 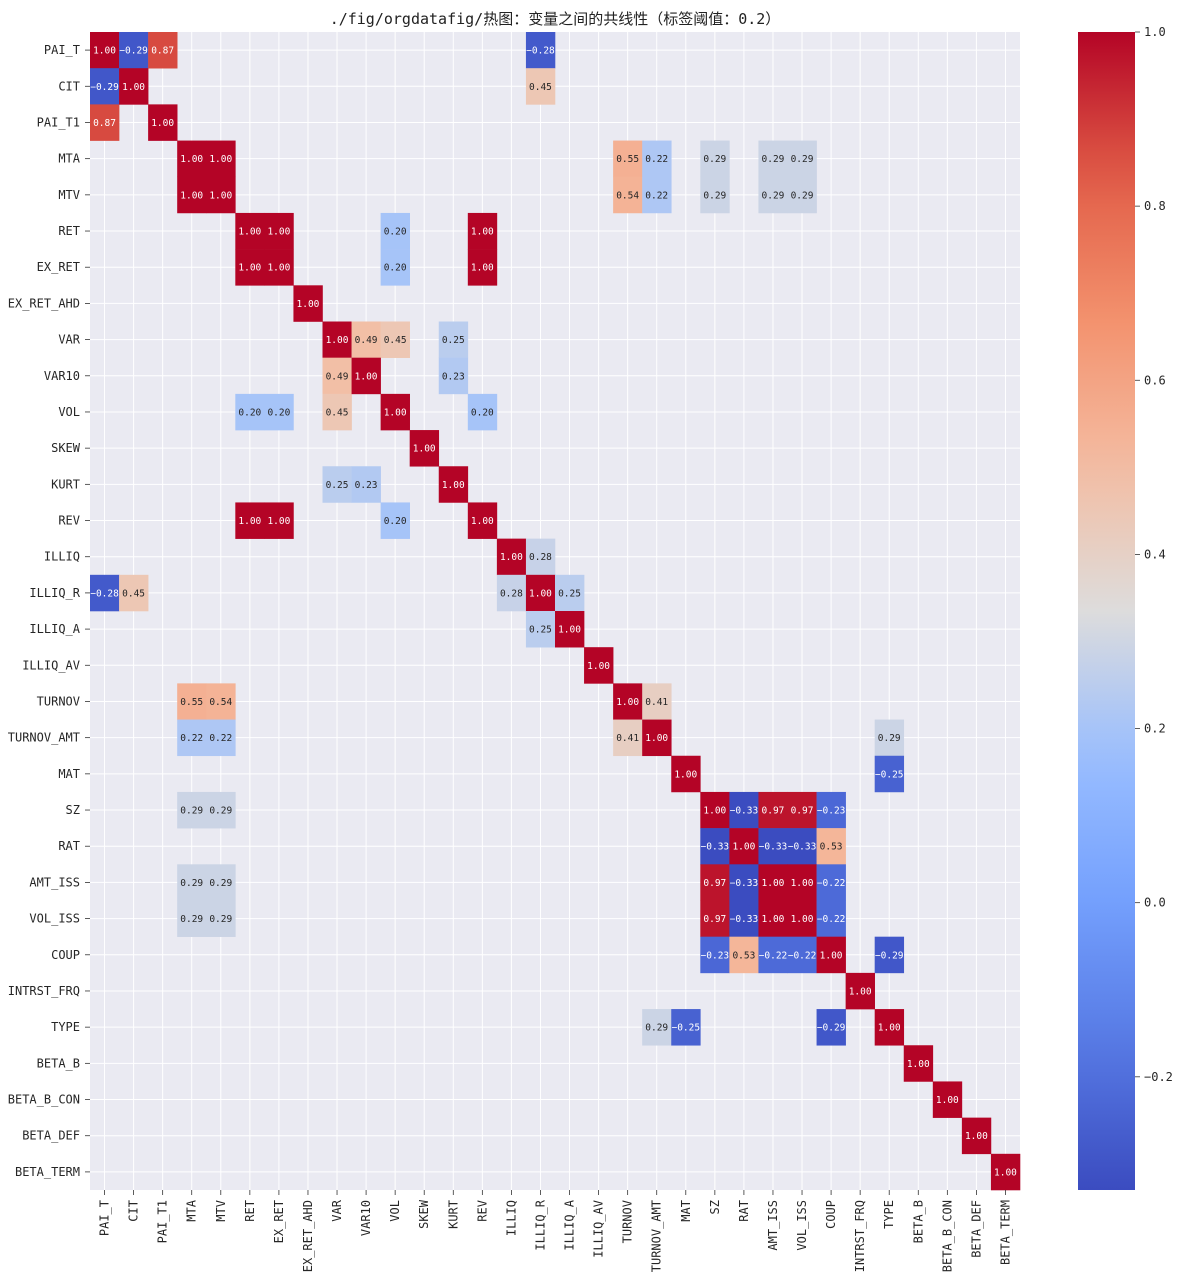 I want to click on heatmap-cell-ILLIQ_R-CIT, so click(x=134, y=593).